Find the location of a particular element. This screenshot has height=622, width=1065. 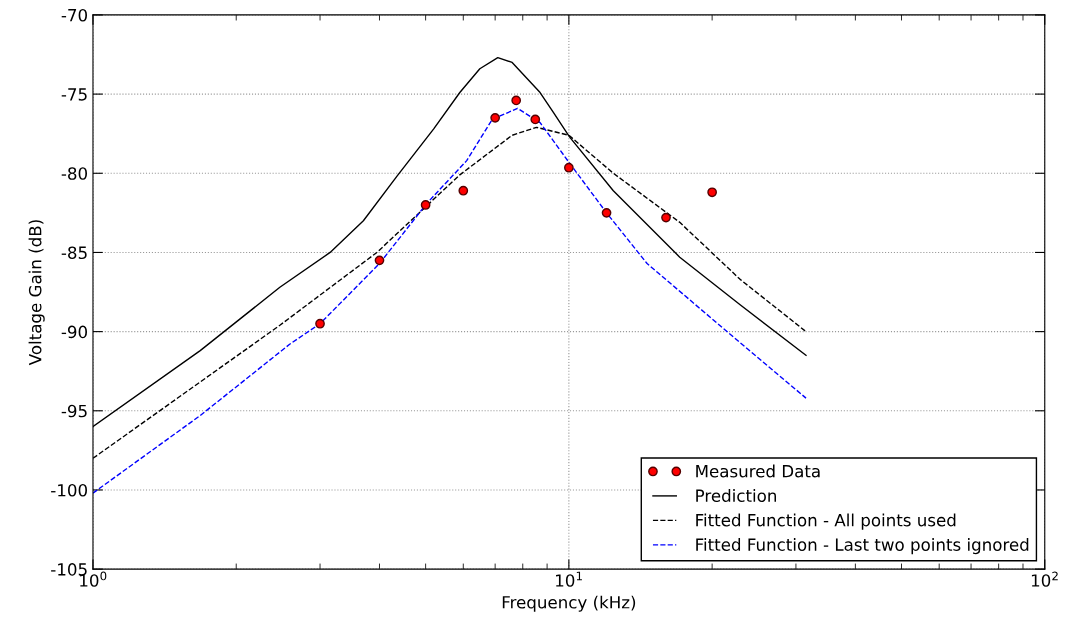

y-tick-label: -80 is located at coordinates (74, 173).